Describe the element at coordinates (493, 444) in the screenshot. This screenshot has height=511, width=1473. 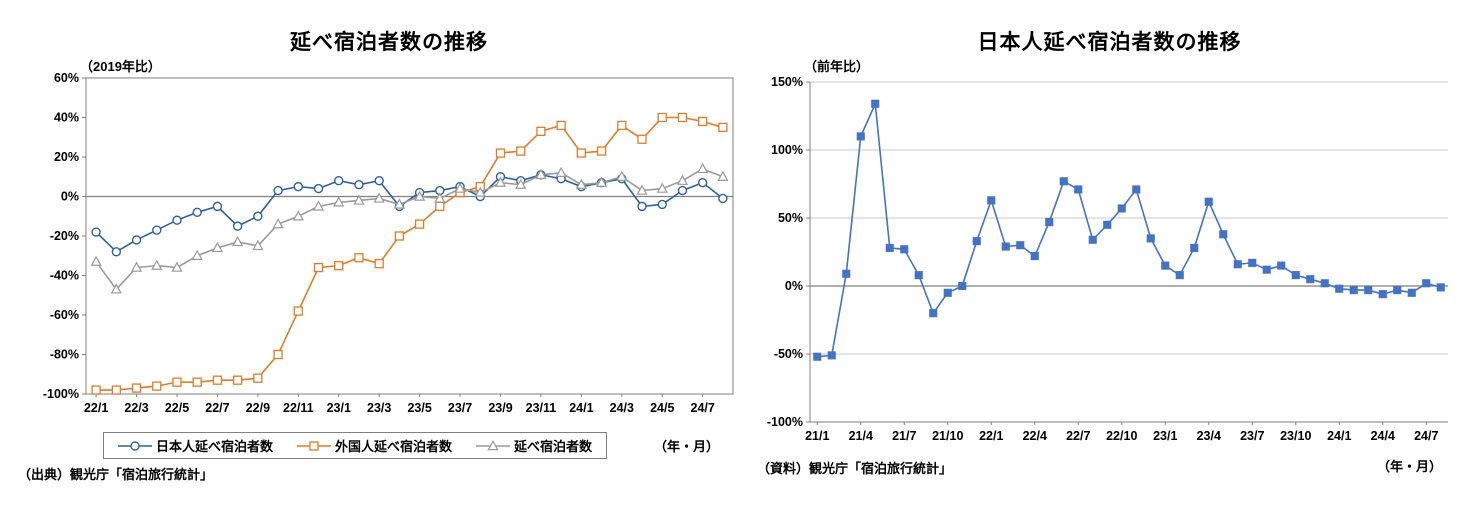
I see `triangle-marker-icon` at that location.